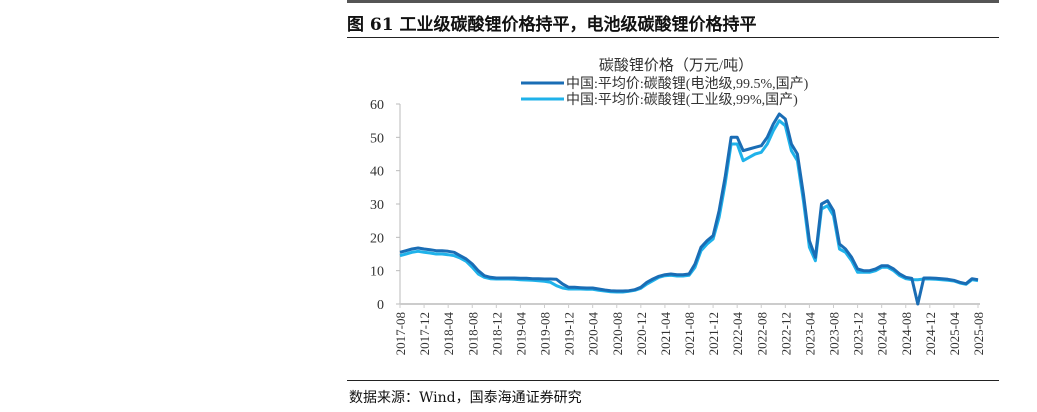  What do you see at coordinates (377, 238) in the screenshot?
I see `y-tick-label: 20` at bounding box center [377, 238].